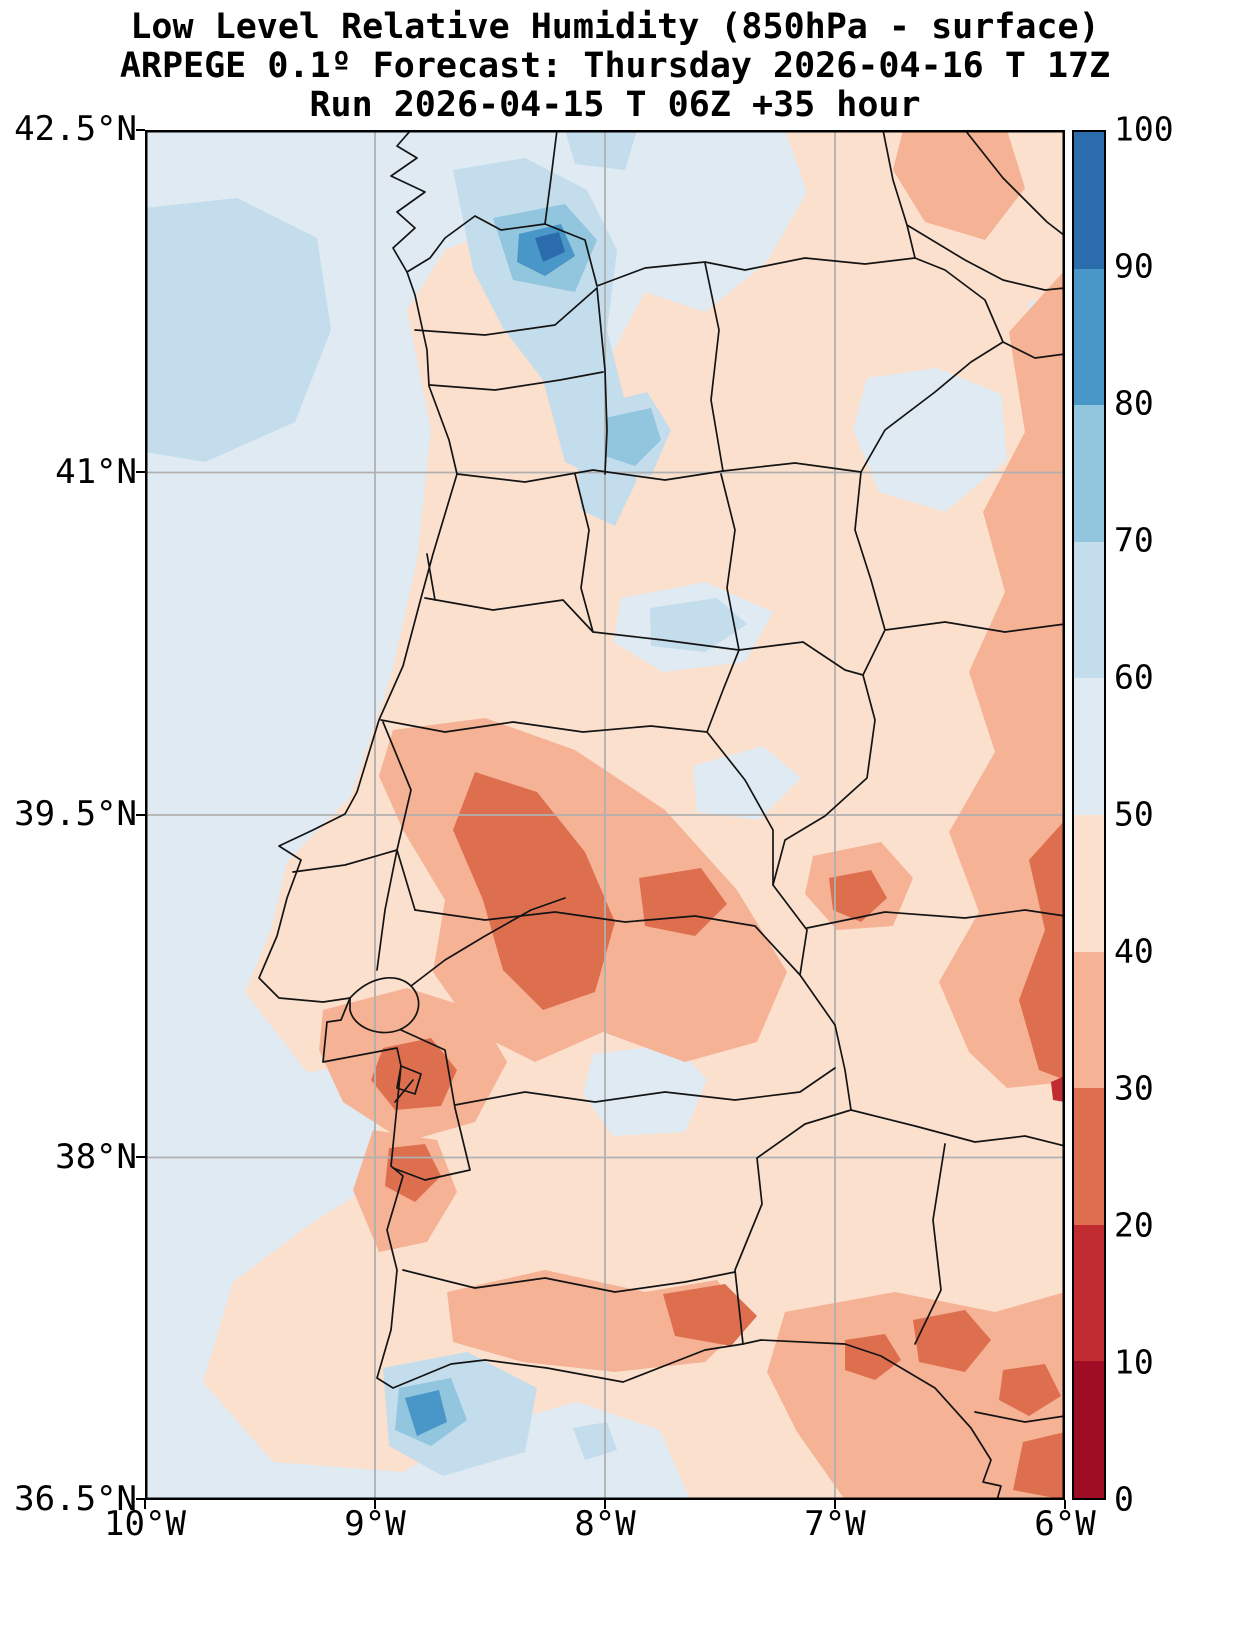  I want to click on lat-label: 39.5°N, so click(75, 814).